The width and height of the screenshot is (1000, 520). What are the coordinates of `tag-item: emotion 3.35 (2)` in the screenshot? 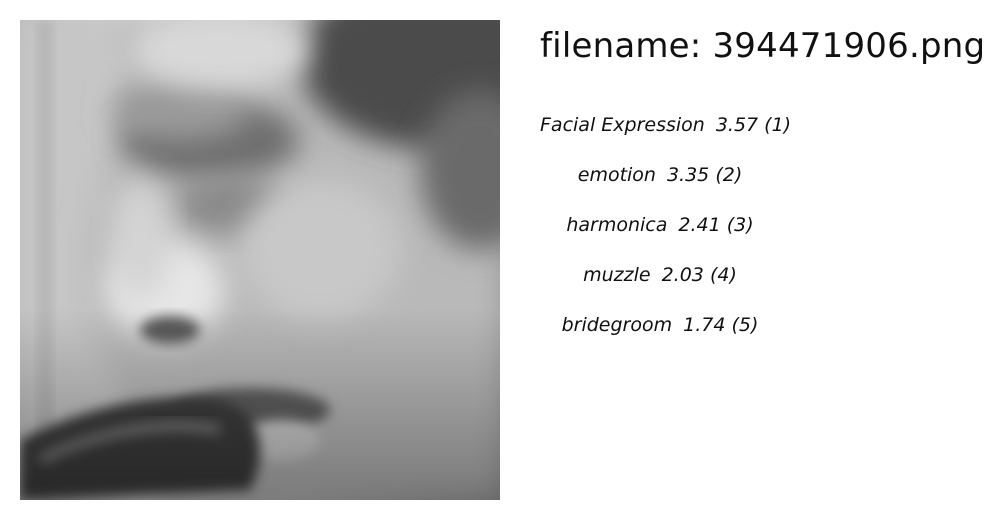 It's located at (660, 175).